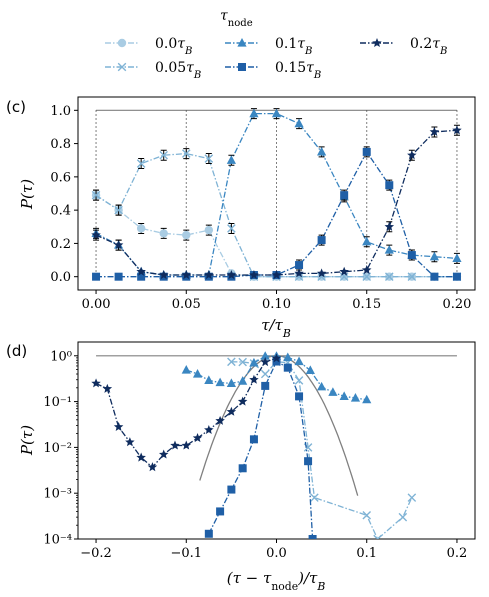  Describe the element at coordinates (153, 70) in the screenshot. I see `legend-entry: 0.05τB​` at that location.